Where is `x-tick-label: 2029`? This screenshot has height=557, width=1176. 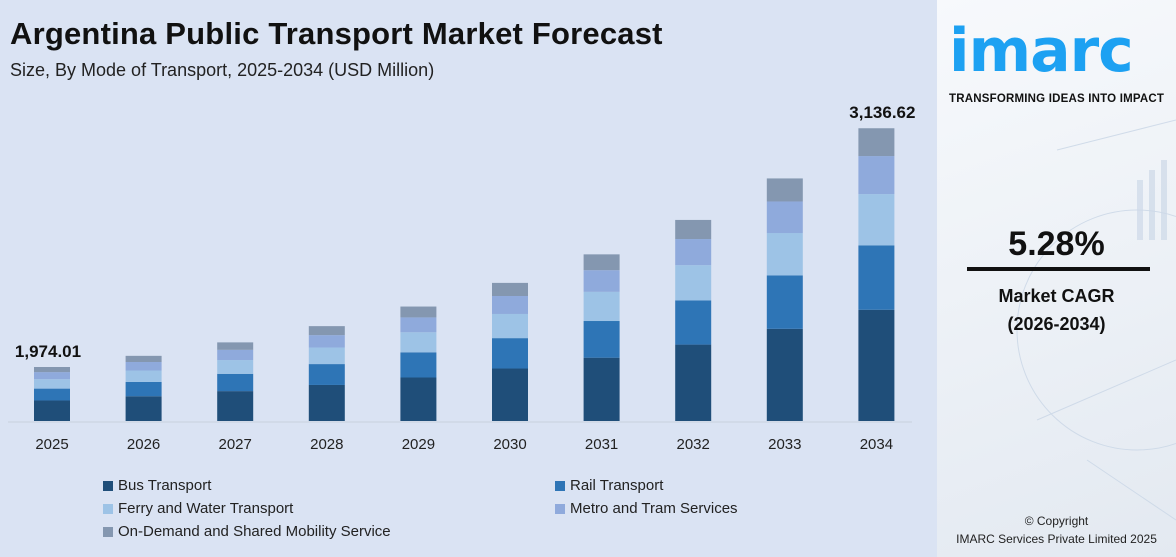 x-tick-label: 2029 is located at coordinates (418, 444).